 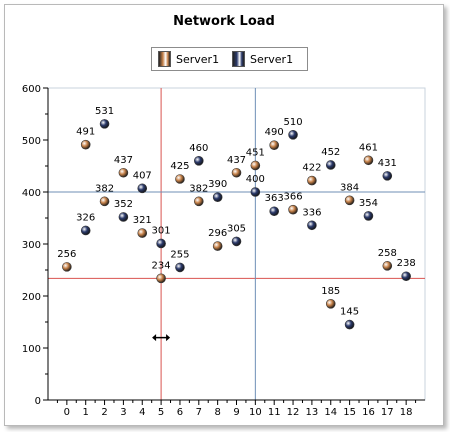 What do you see at coordinates (255, 152) in the screenshot?
I see `data-label-series-1: 451` at bounding box center [255, 152].